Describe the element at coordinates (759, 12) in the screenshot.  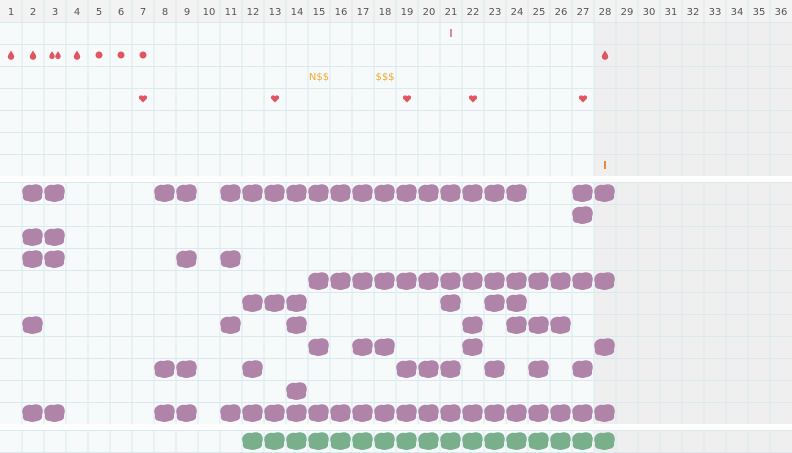
I see `day-number: 35` at that location.